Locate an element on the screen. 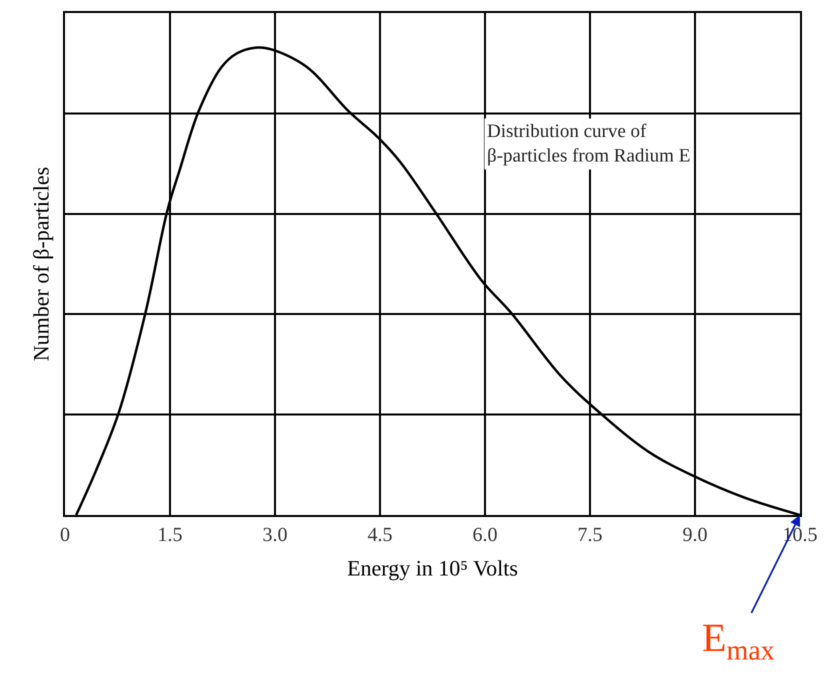 This screenshot has height=674, width=836. x-axis-title: Energy in 10⁵ Volts is located at coordinates (432, 567).